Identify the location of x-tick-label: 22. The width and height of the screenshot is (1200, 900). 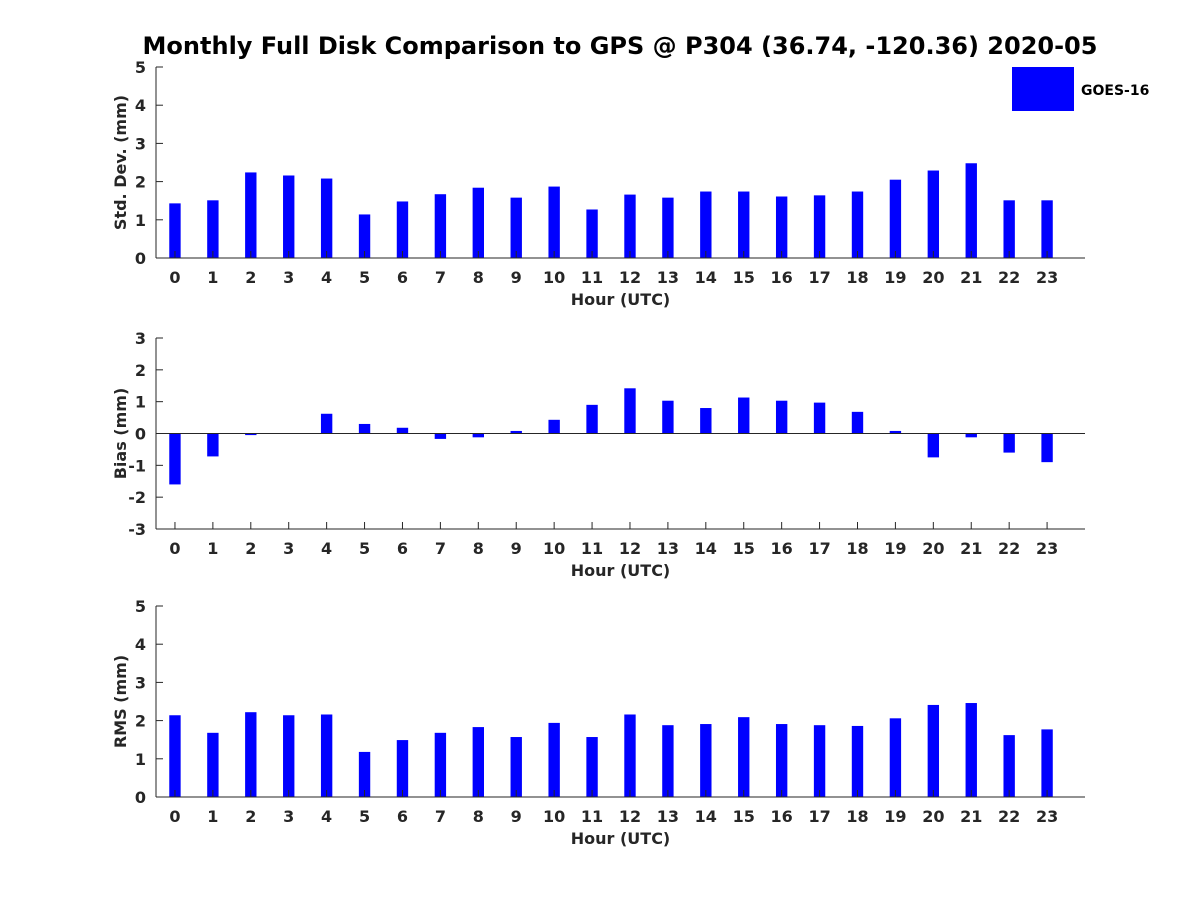
(1009, 277).